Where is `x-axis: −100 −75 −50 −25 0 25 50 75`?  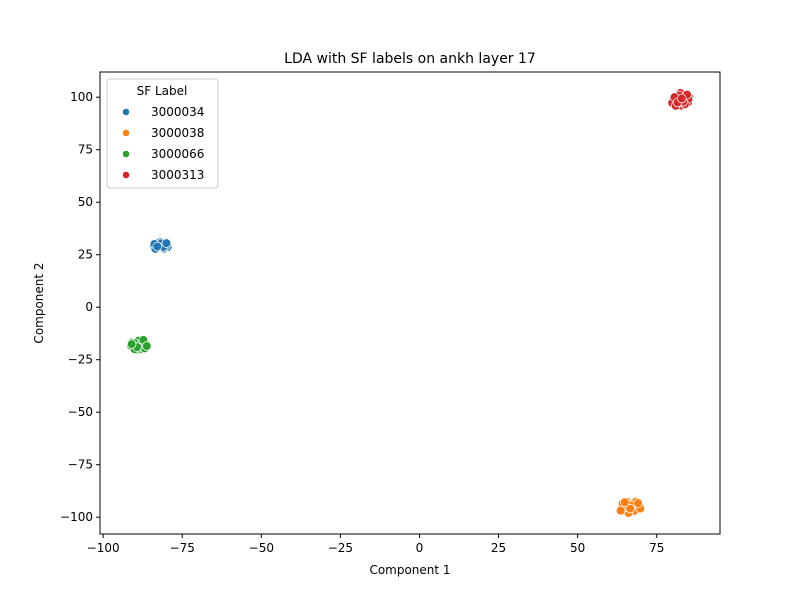
x-axis: −100 −75 −50 −25 0 25 50 75 is located at coordinates (375, 544).